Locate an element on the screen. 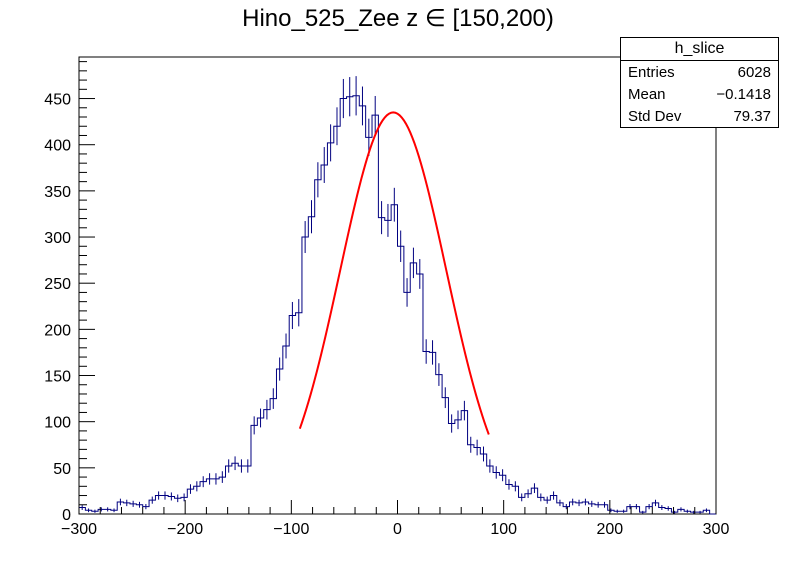 The height and width of the screenshot is (572, 796). stats-row-entries: Entries 6028 is located at coordinates (699, 72).